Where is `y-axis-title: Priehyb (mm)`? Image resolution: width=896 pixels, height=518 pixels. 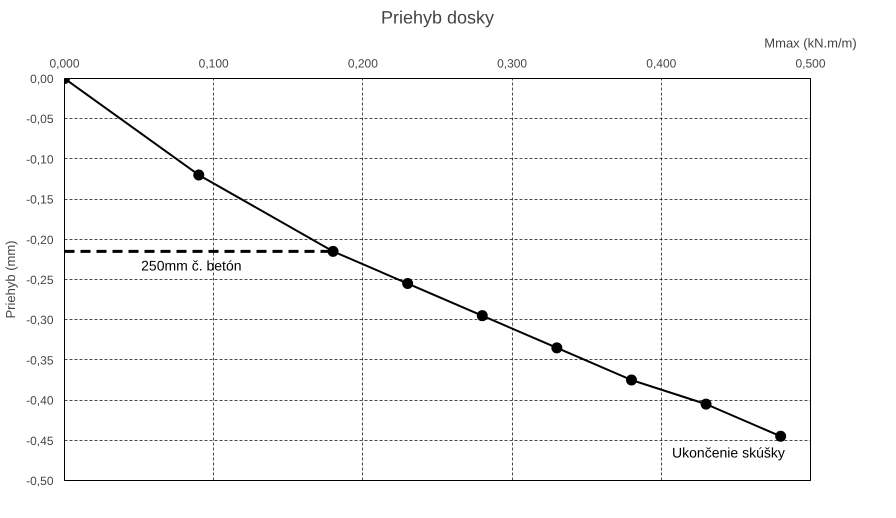 y-axis-title: Priehyb (mm) is located at coordinates (10, 279).